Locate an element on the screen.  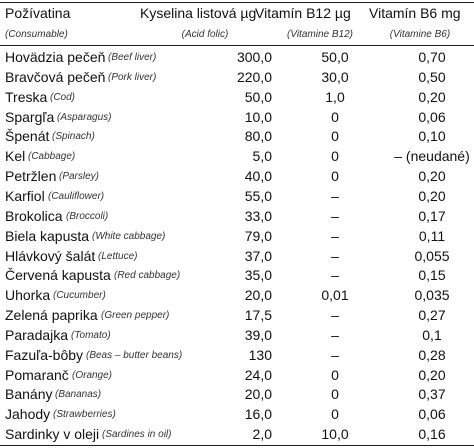
folic-value: 80,0 is located at coordinates (258, 136).